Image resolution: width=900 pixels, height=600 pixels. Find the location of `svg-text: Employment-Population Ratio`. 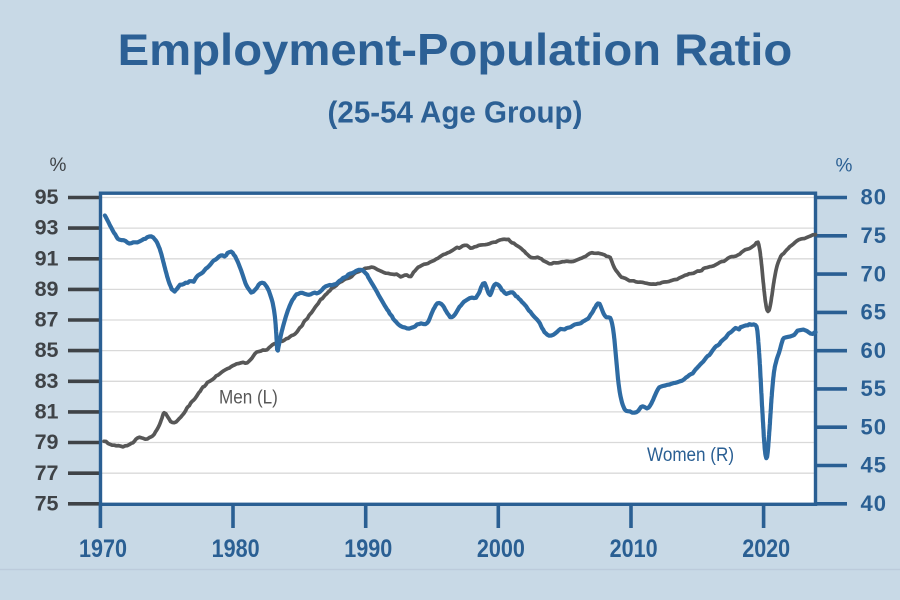

svg-text: Employment-Population Ratio is located at coordinates (455, 49).